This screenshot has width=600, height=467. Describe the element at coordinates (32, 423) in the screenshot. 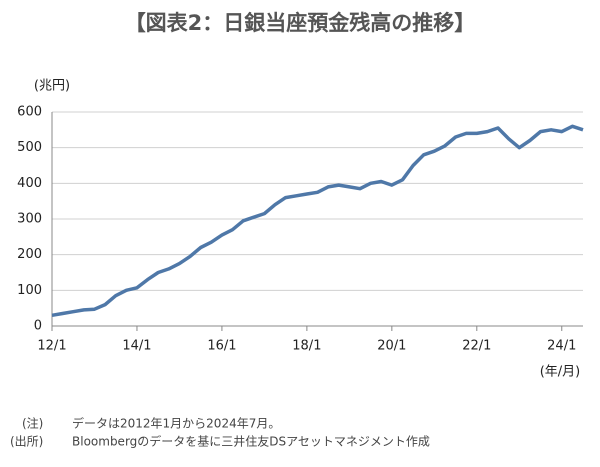

I see `note-tag: (注)` at that location.